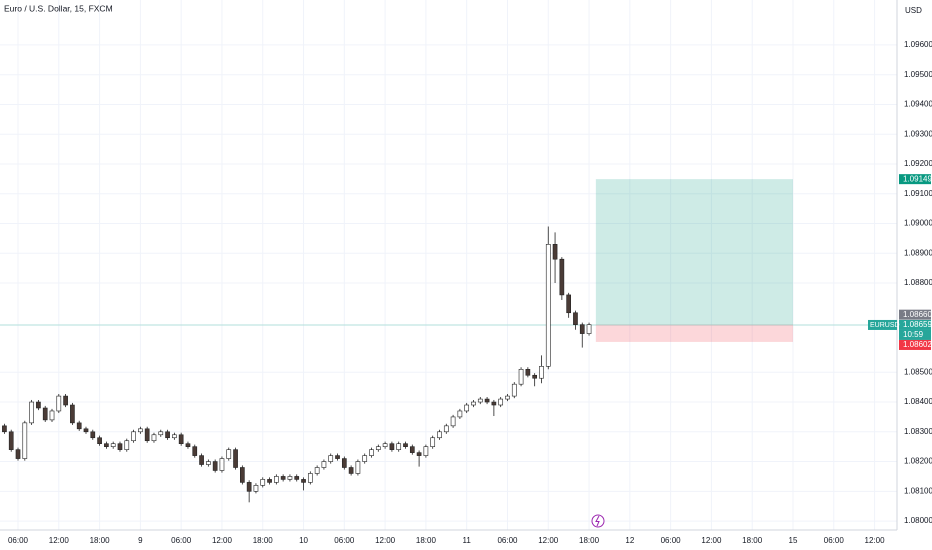 This screenshot has width=932, height=550. I want to click on y-tick-label: 1.09100, so click(918, 193).